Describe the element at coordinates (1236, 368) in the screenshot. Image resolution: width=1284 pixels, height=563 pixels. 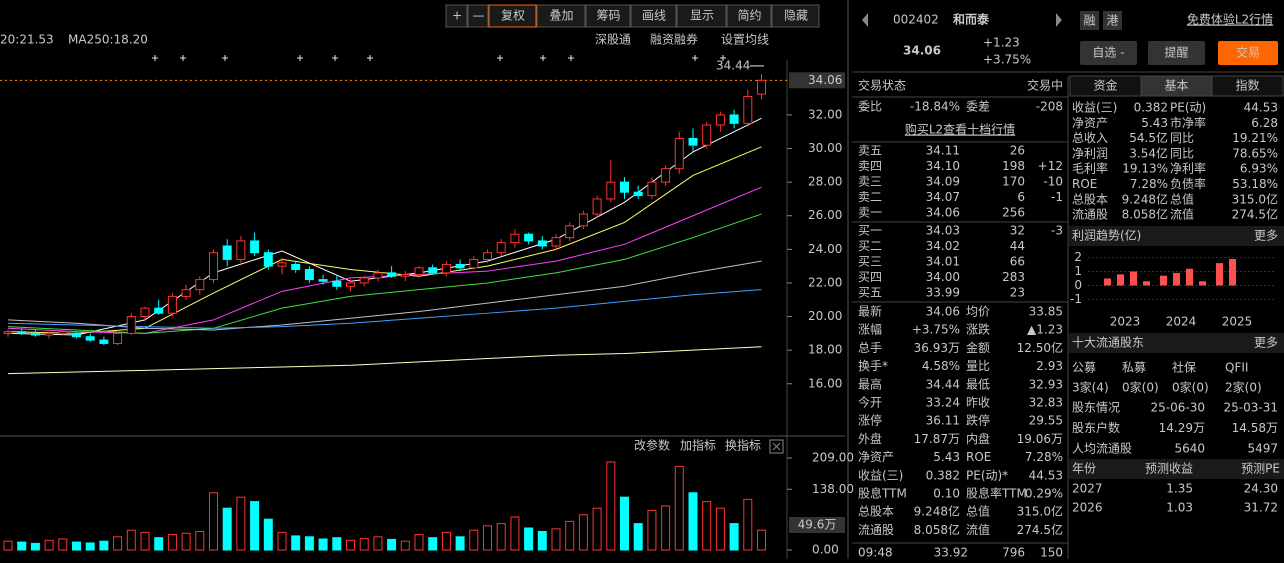
I see `holder-type: QFII` at that location.